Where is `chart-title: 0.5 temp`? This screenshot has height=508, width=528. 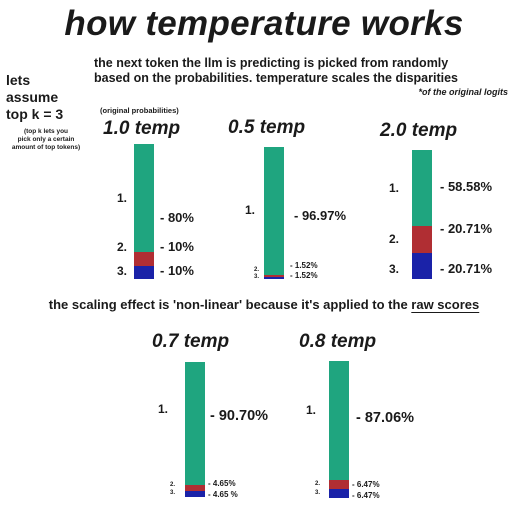 chart-title: 0.5 temp is located at coordinates (267, 127).